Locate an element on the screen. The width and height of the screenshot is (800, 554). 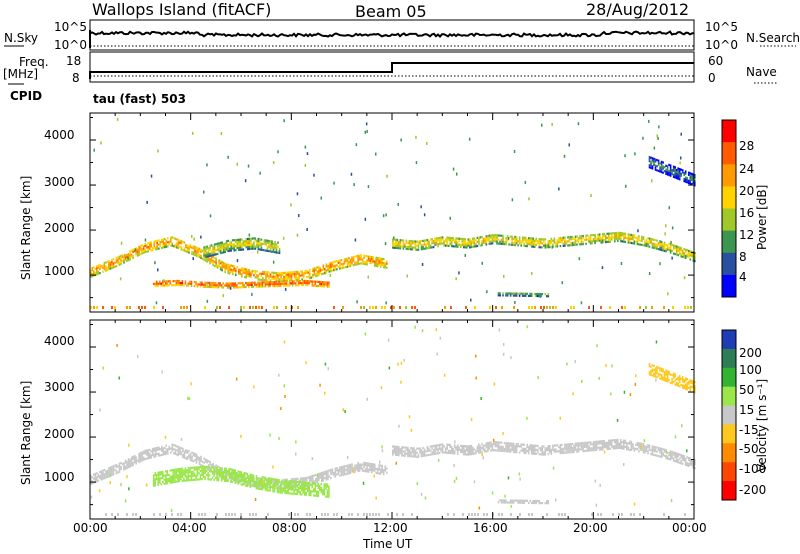
nave-label: Nave is located at coordinates (761, 72).